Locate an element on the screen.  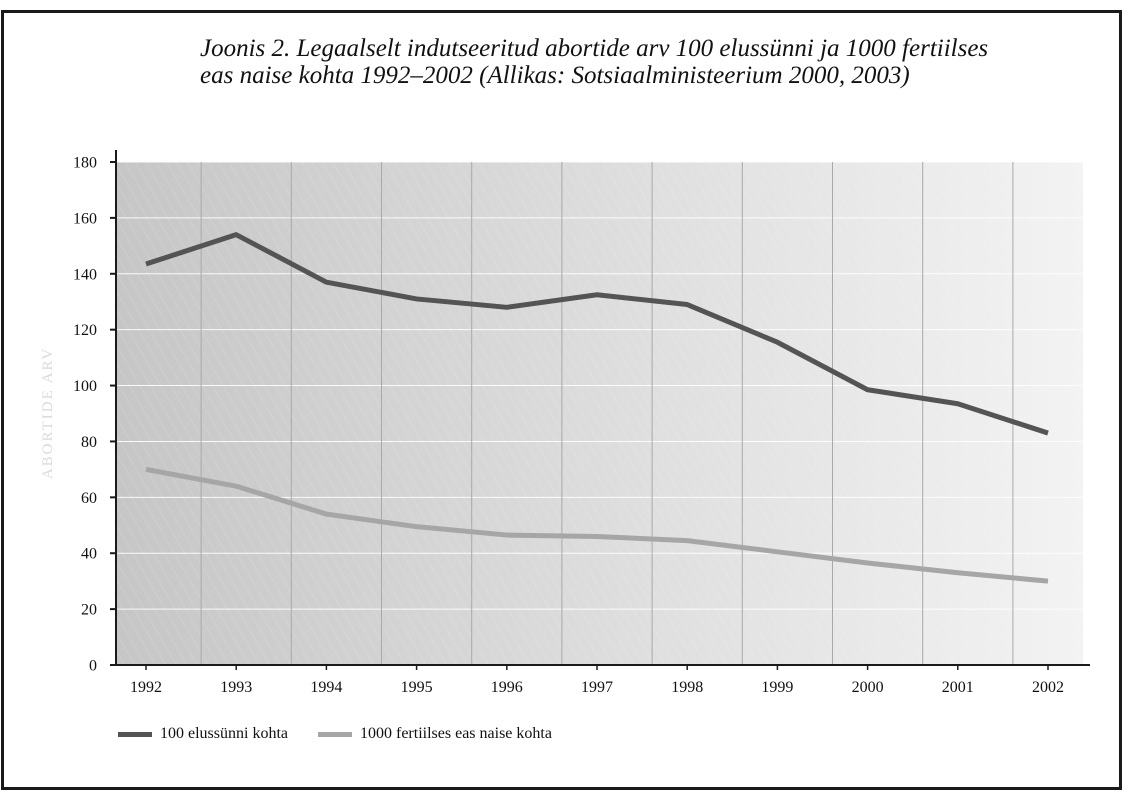
y-tick-label-60: 60 is located at coordinates (89, 498).